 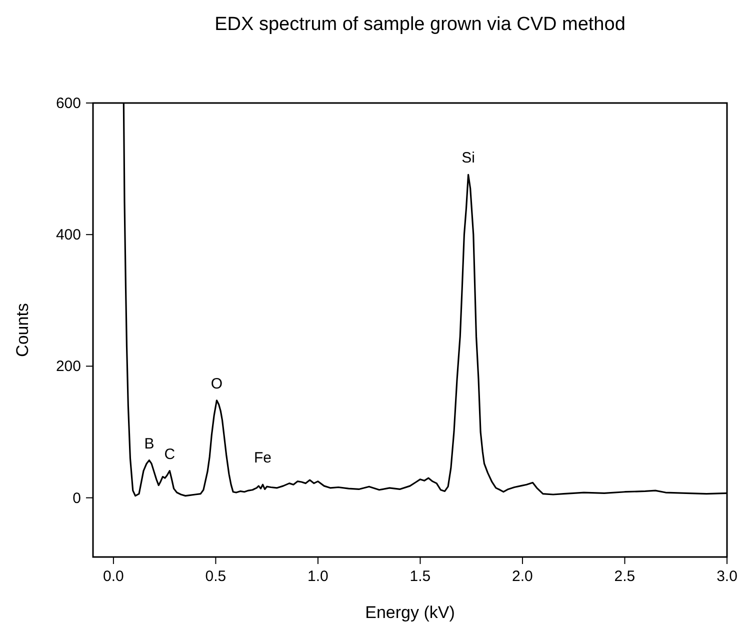 I want to click on annotation: Si, so click(x=468, y=158).